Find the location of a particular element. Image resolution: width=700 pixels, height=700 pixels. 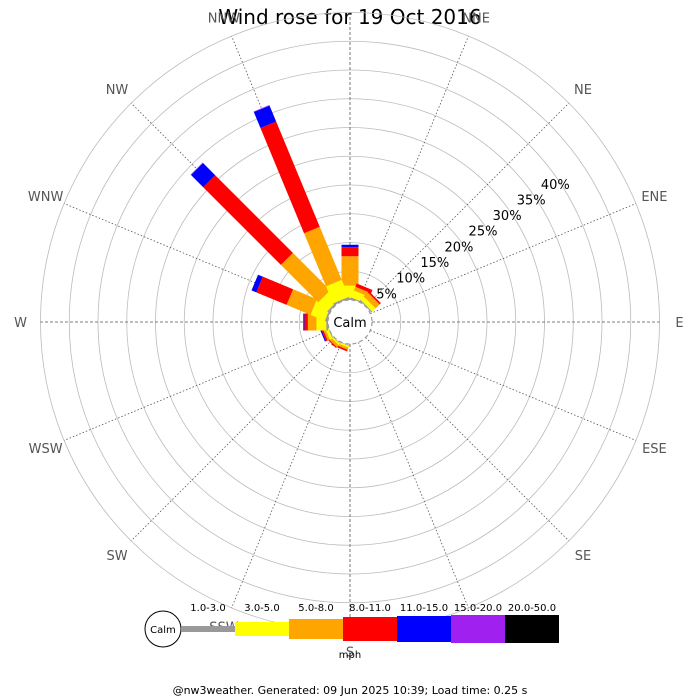

direction-label-ene: ENE is located at coordinates (654, 197).